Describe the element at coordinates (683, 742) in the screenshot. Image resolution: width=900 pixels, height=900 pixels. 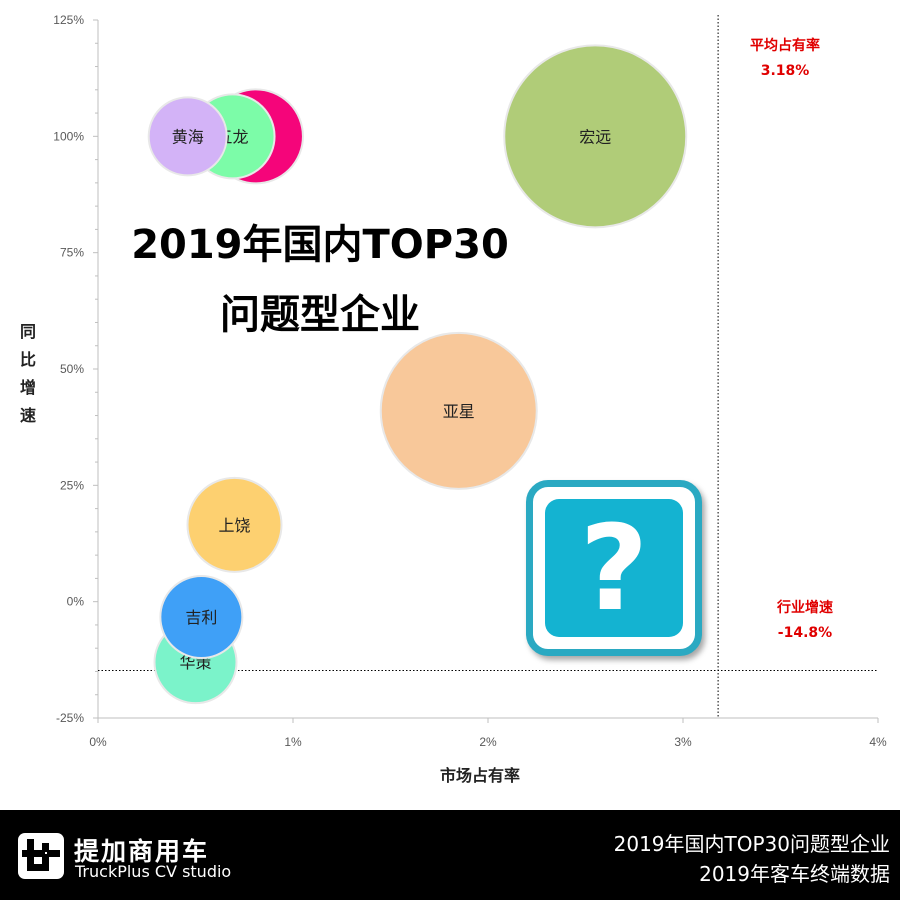
I see `x-tick-label: 3%` at that location.